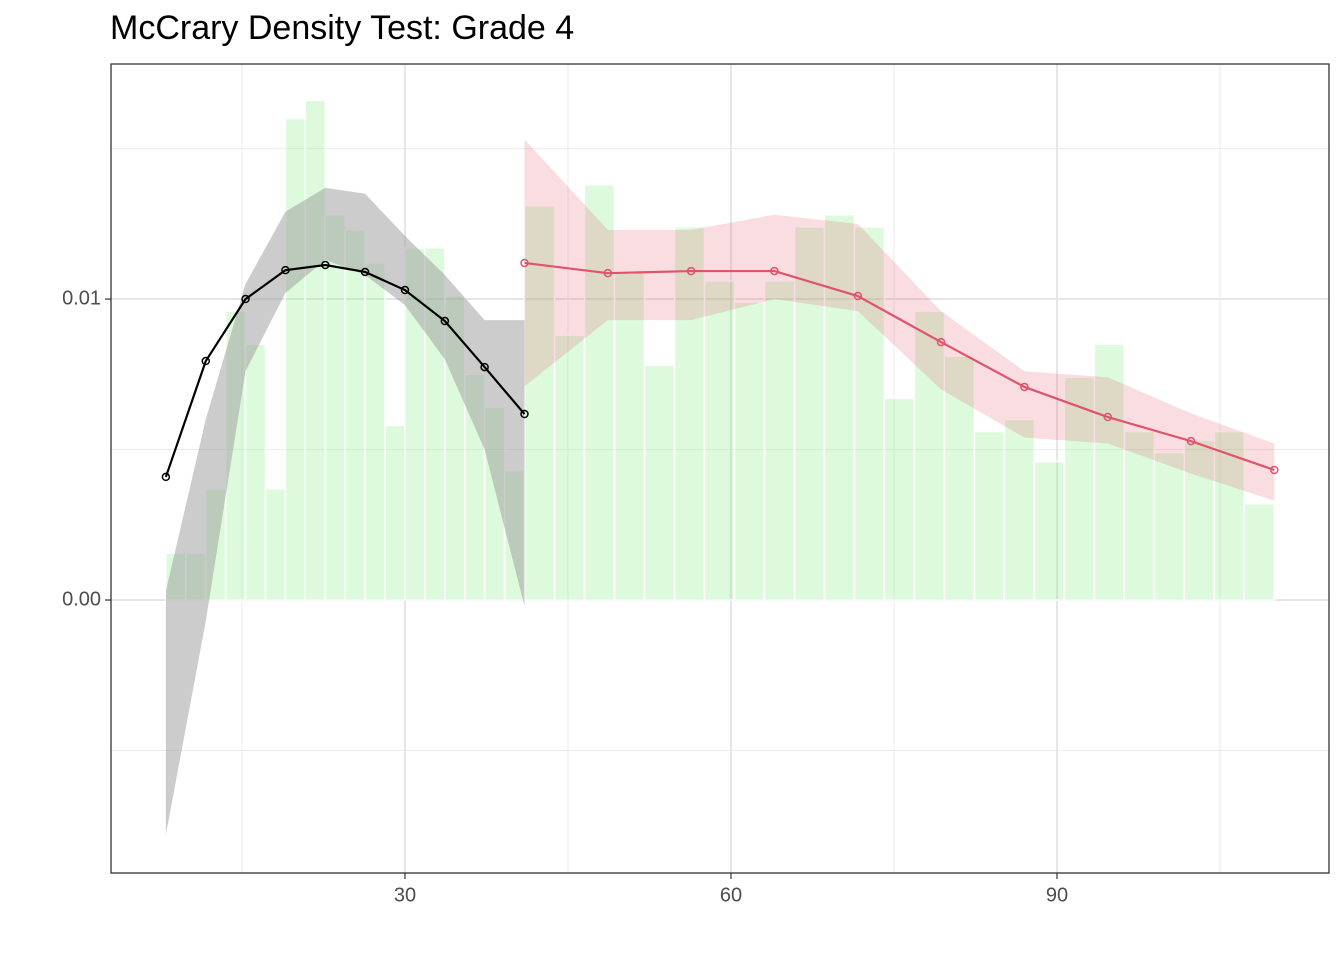 This screenshot has height=960, width=1344. What do you see at coordinates (81, 298) in the screenshot?
I see `y-tick-label: 0.01` at bounding box center [81, 298].